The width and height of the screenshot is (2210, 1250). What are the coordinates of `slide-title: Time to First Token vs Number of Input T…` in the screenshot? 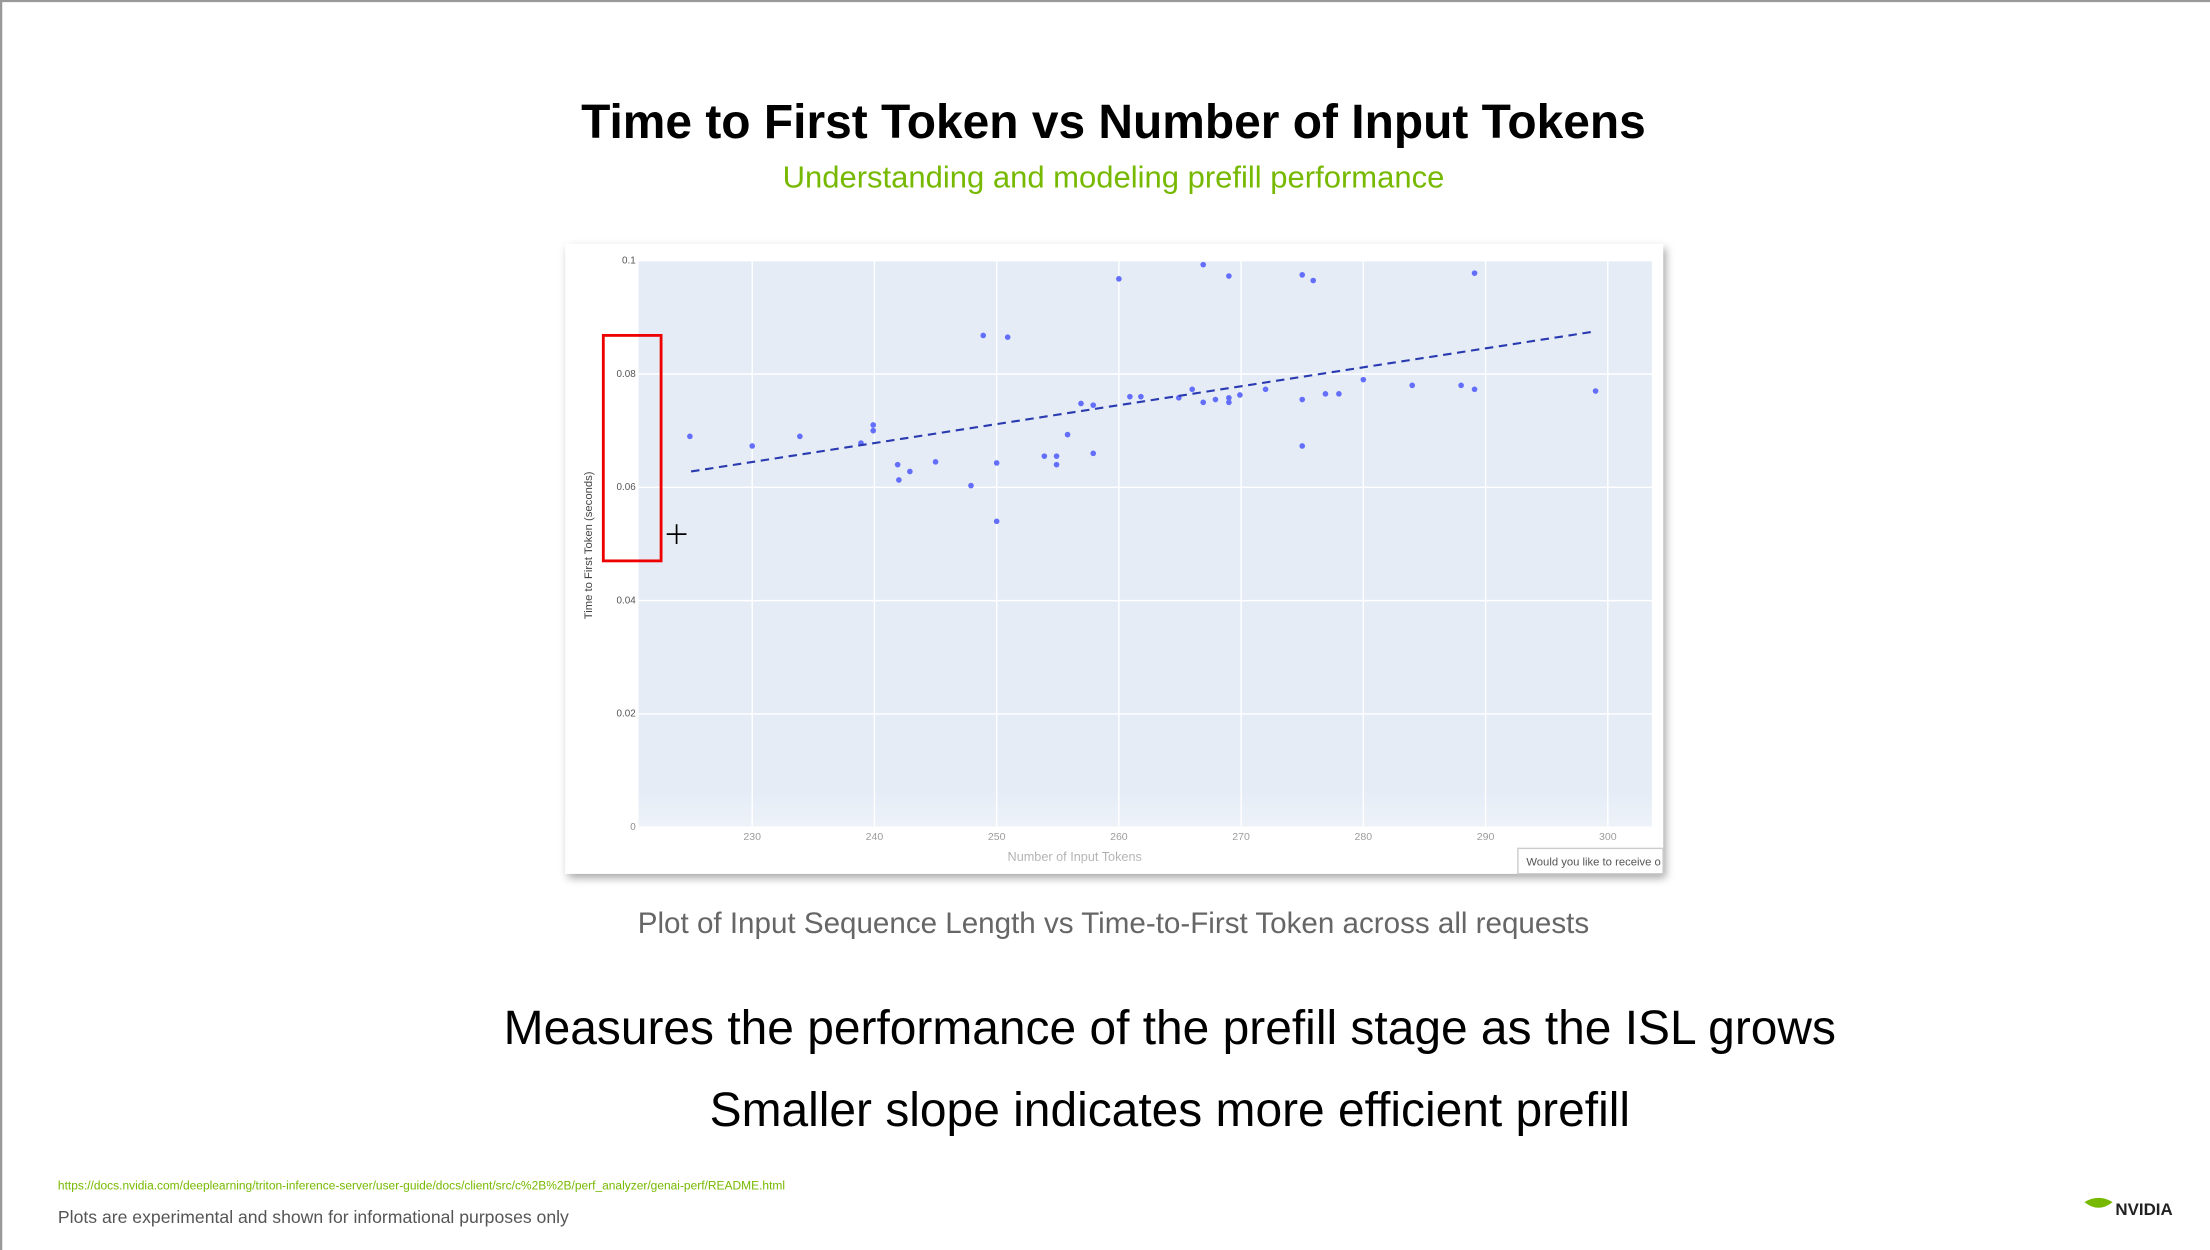 It's located at (1113, 122).